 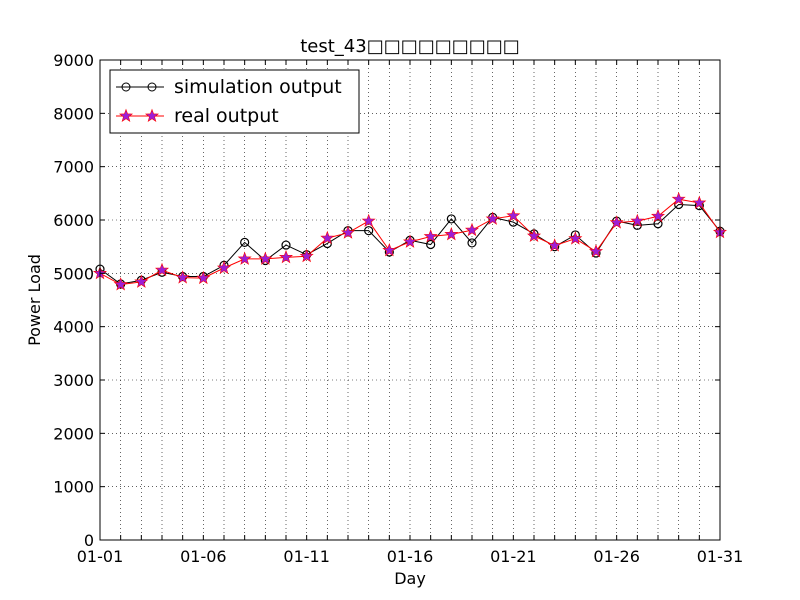 I want to click on x-tick-label: 01-16, so click(x=410, y=556).